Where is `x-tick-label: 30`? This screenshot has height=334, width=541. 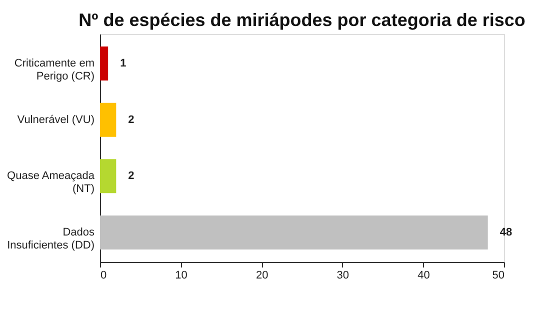
x-tick-label: 30 is located at coordinates (343, 276).